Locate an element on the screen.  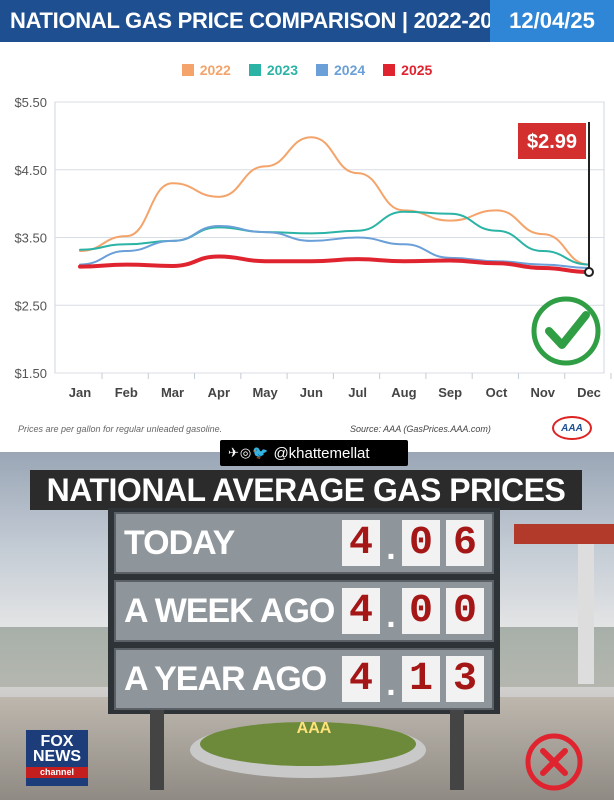
check-mark-icon is located at coordinates (566, 331).